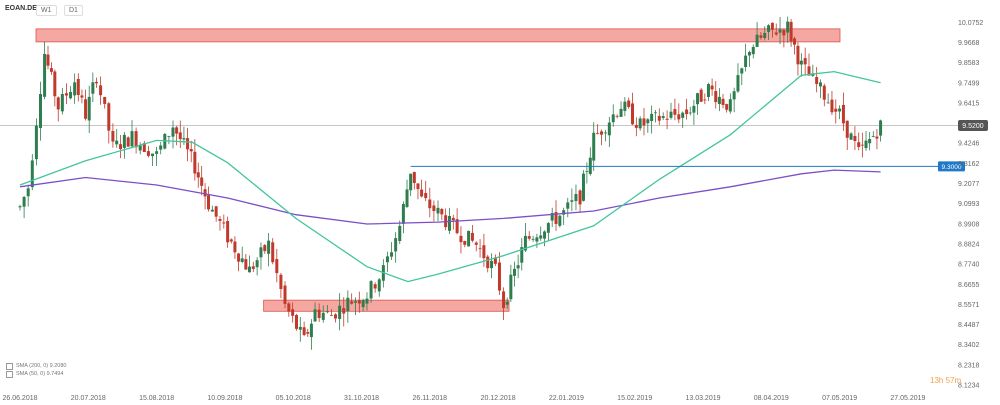  I want to click on legend-row-sma50: SMA (50, 0) 9.7494, so click(36, 374).